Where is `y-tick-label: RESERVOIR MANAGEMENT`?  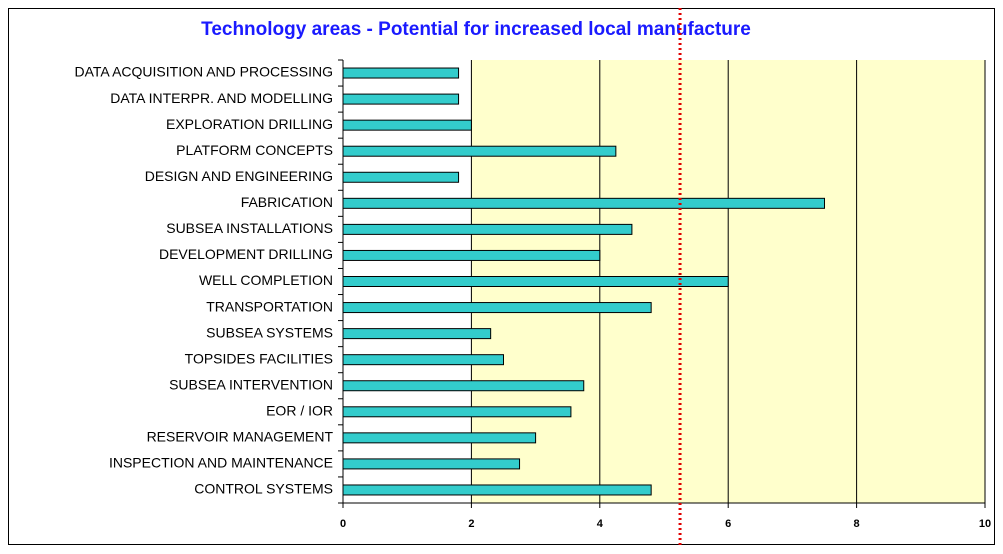 y-tick-label: RESERVOIR MANAGEMENT is located at coordinates (240, 437).